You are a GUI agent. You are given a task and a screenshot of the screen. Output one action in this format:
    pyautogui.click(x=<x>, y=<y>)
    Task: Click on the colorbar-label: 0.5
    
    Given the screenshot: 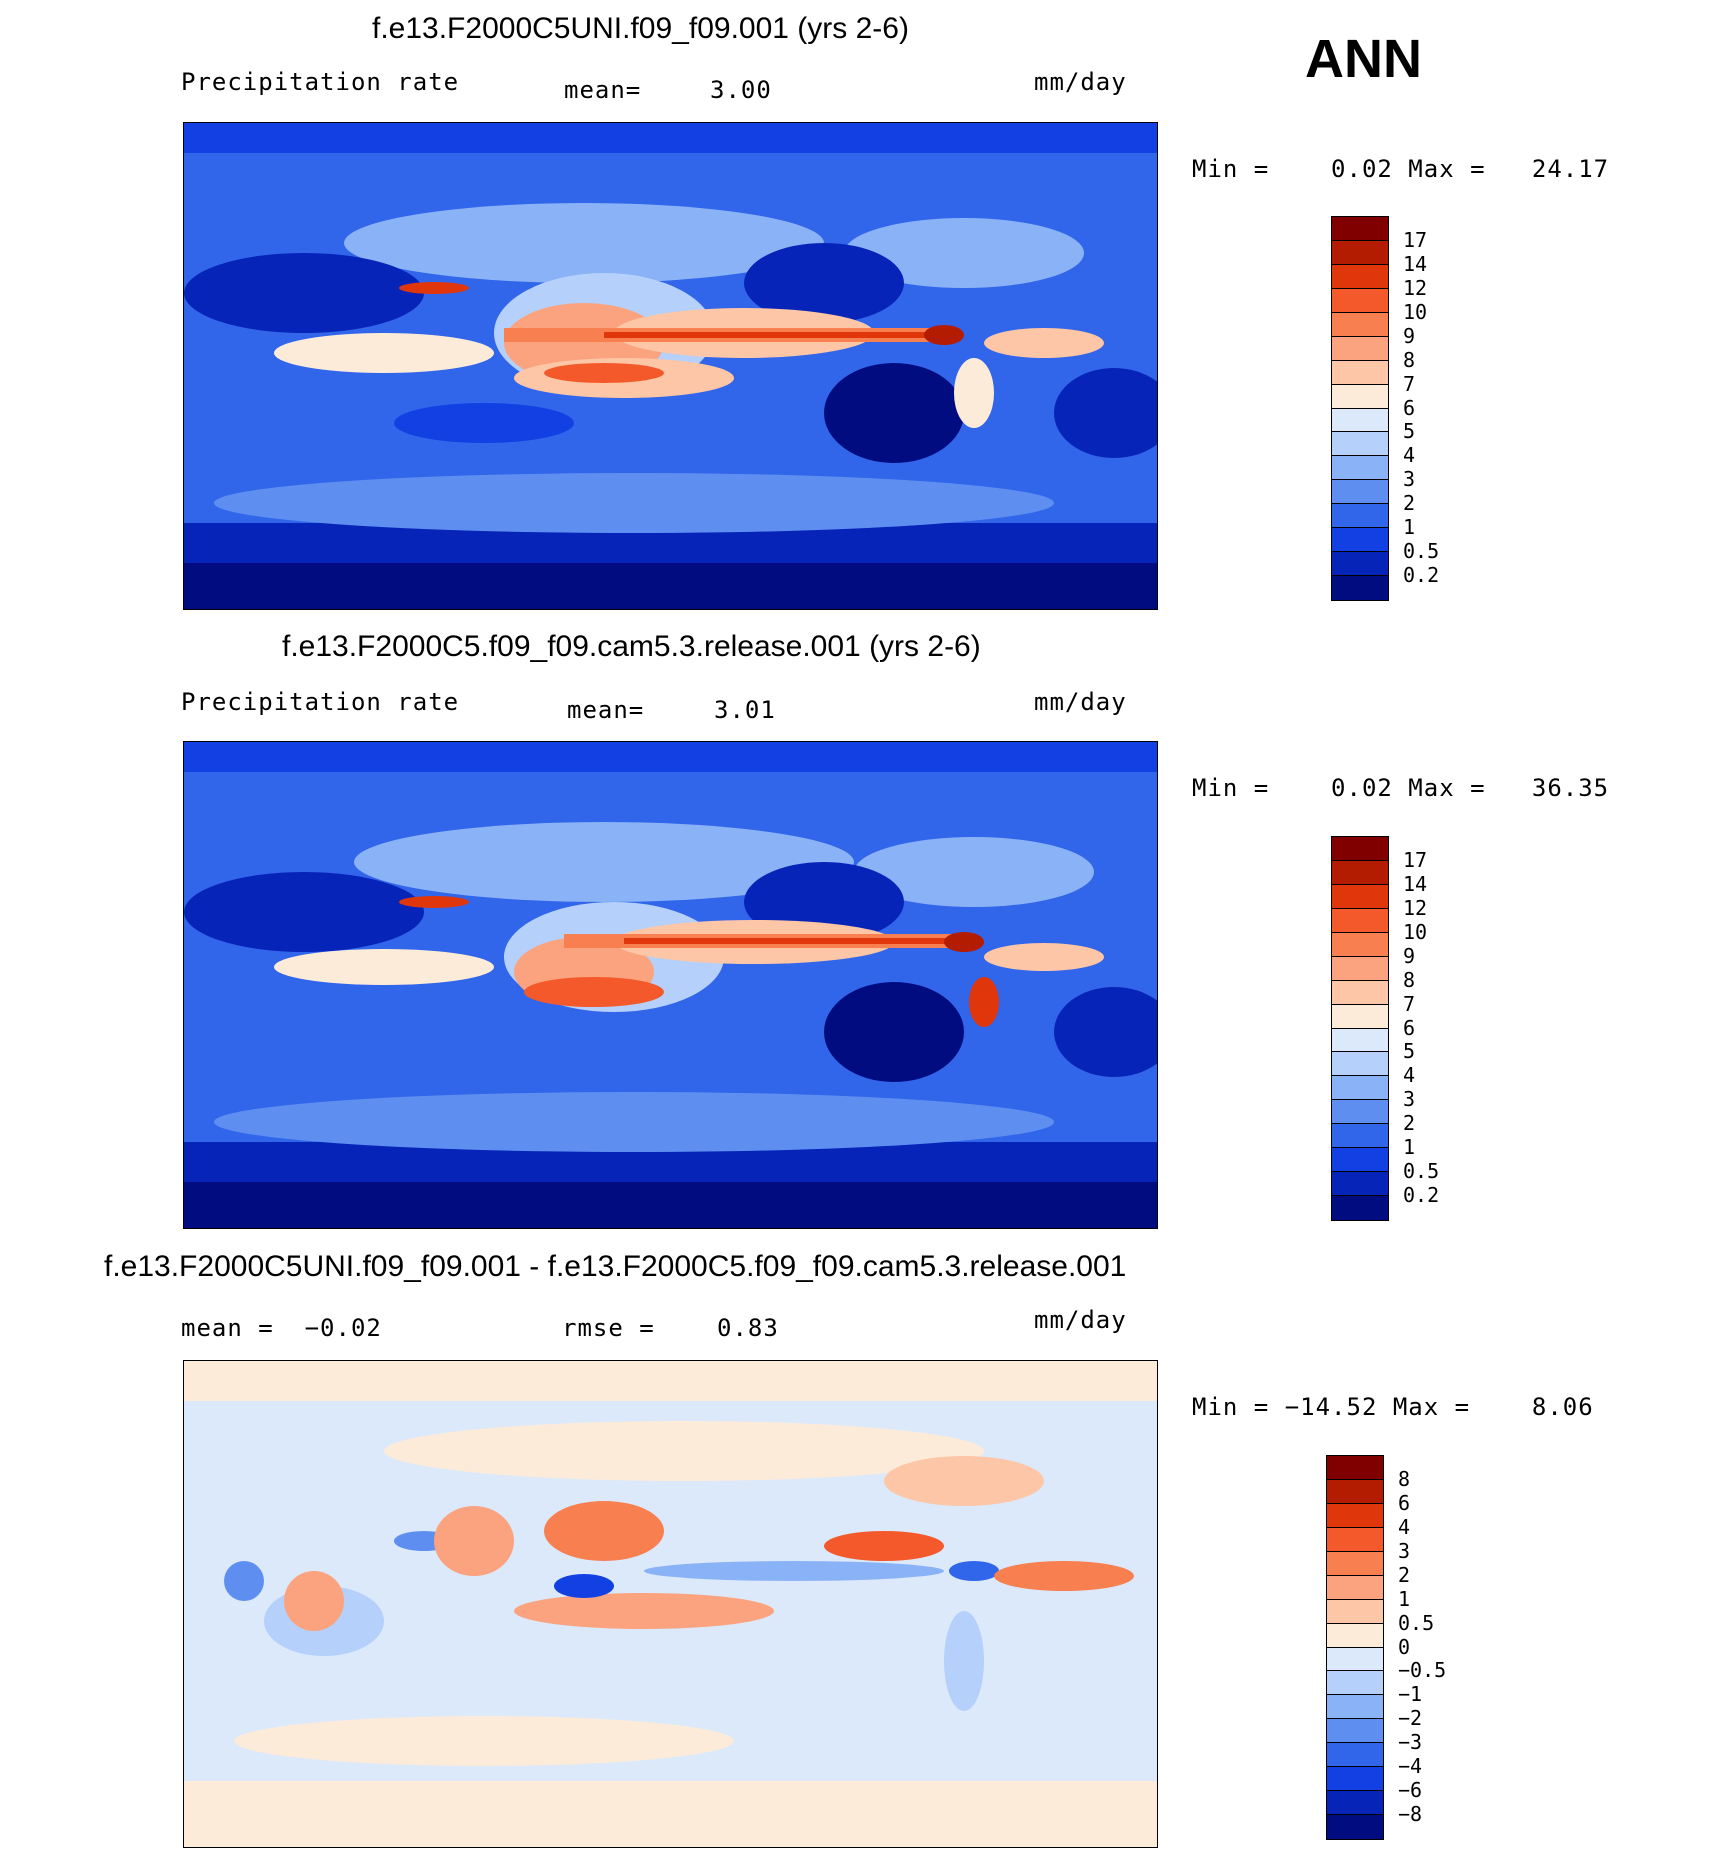 What is the action you would take?
    pyautogui.click(x=1416, y=1622)
    